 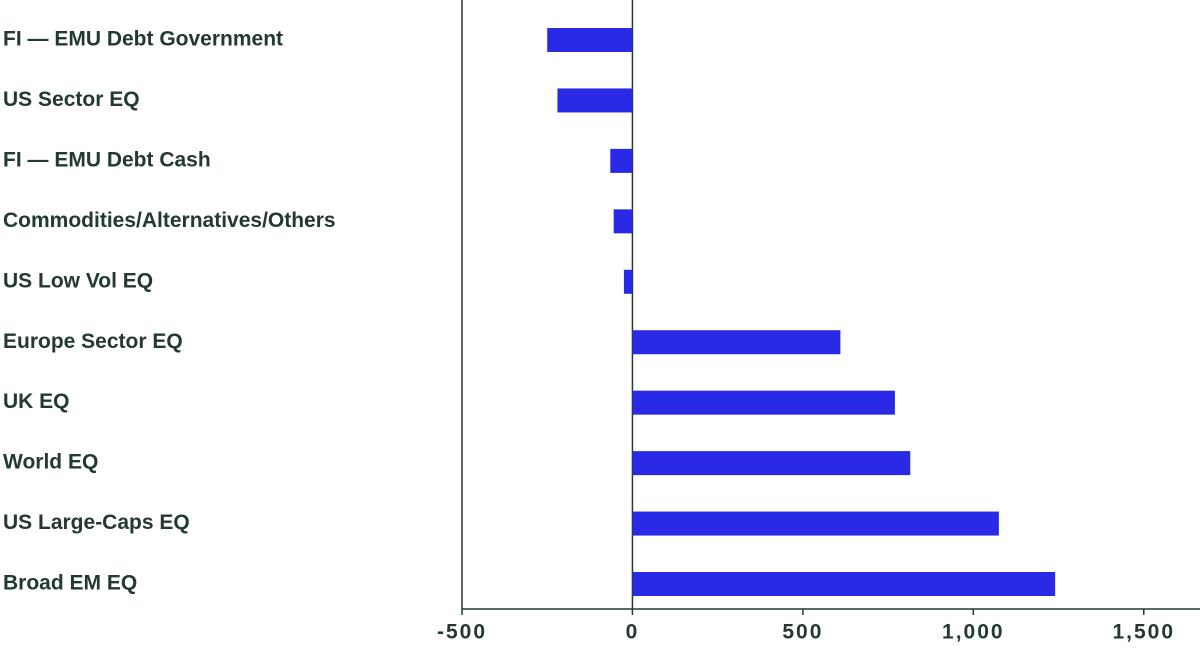 What do you see at coordinates (802, 632) in the screenshot?
I see `x-tick-label: 500` at bounding box center [802, 632].